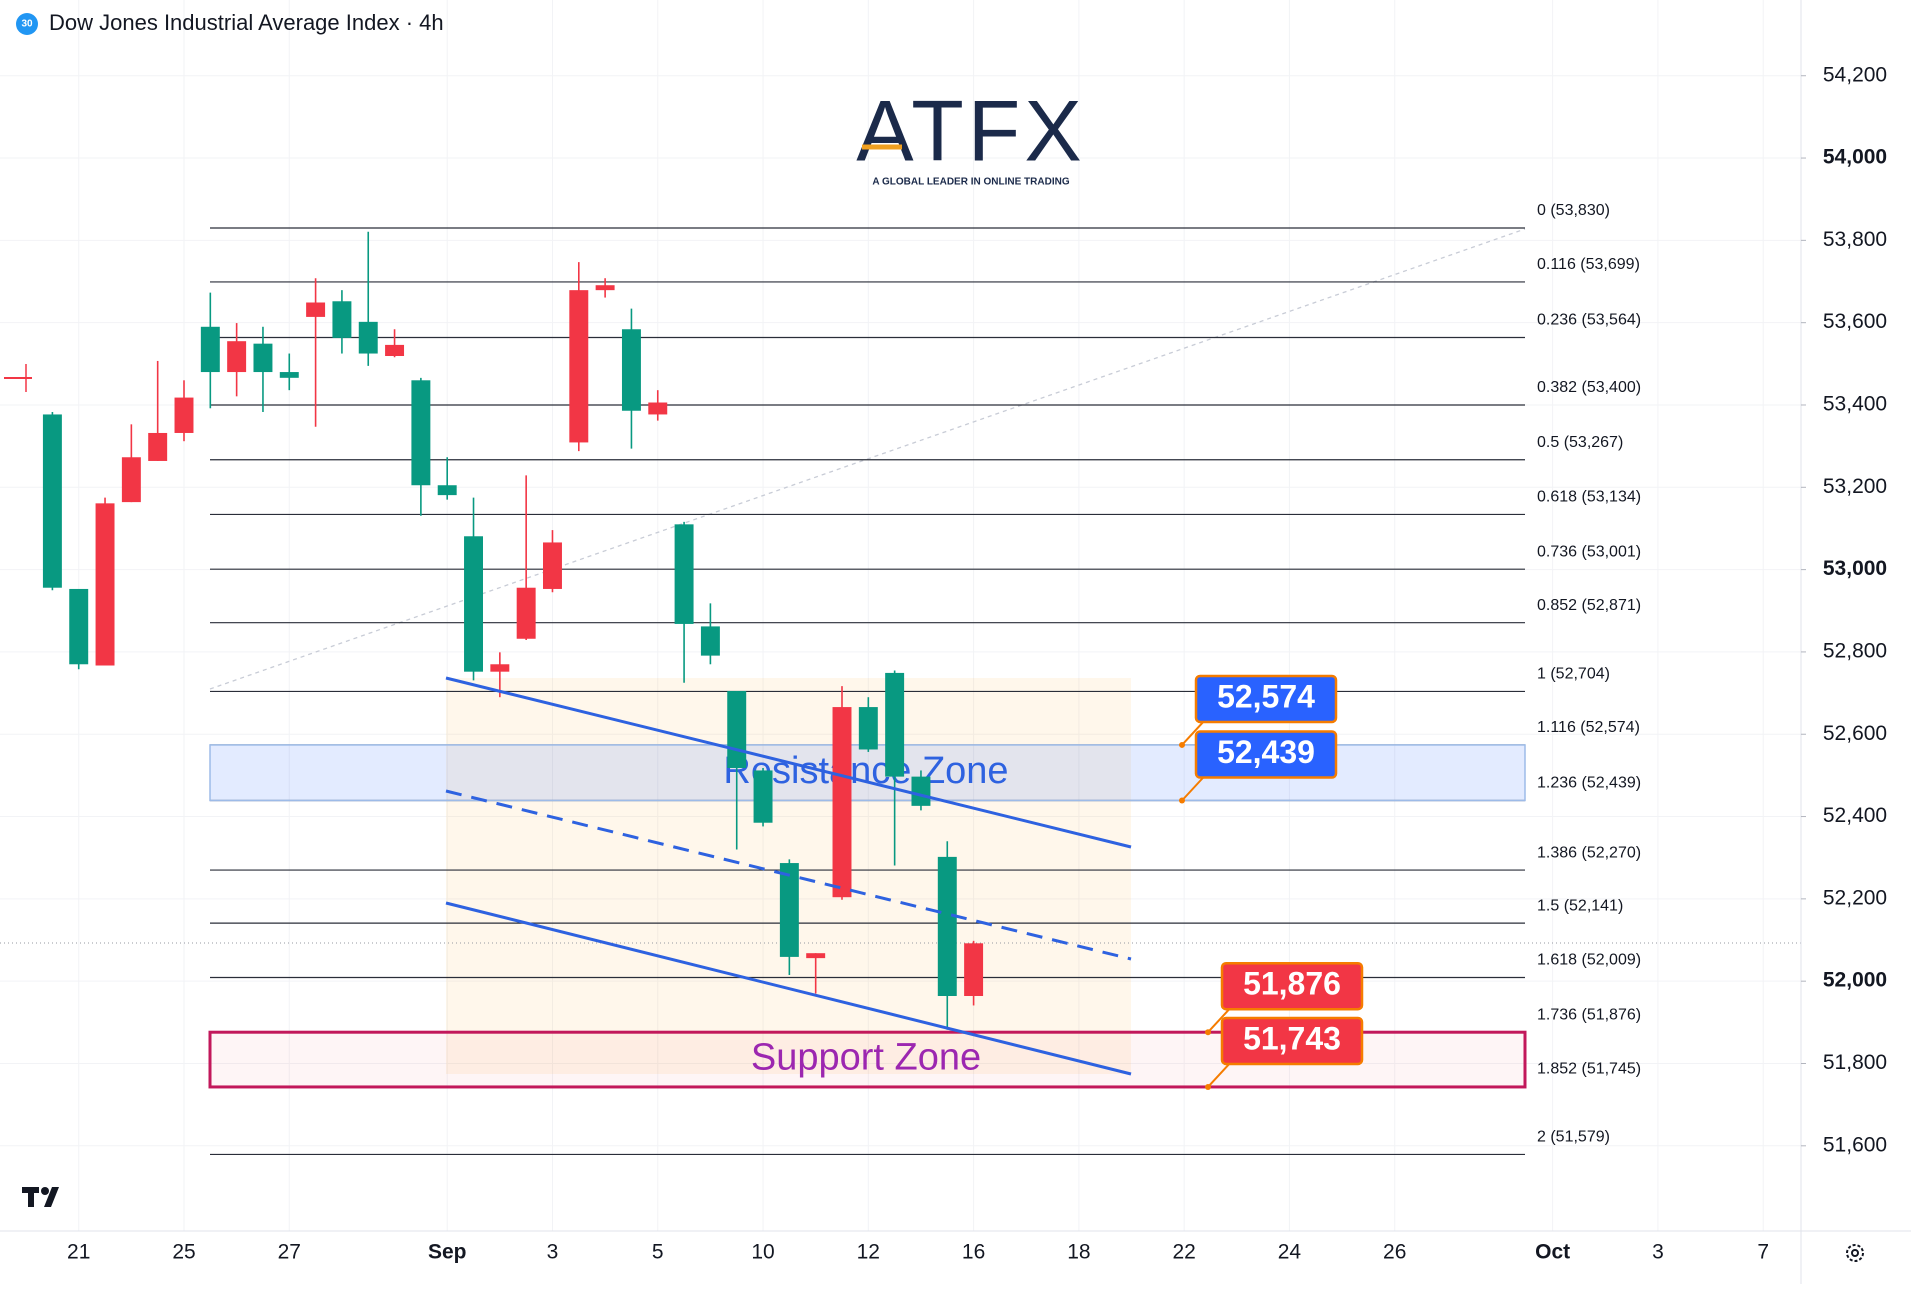 This screenshot has width=1911, height=1289. Describe the element at coordinates (1394, 1252) in the screenshot. I see `x-tick-label: 26` at that location.